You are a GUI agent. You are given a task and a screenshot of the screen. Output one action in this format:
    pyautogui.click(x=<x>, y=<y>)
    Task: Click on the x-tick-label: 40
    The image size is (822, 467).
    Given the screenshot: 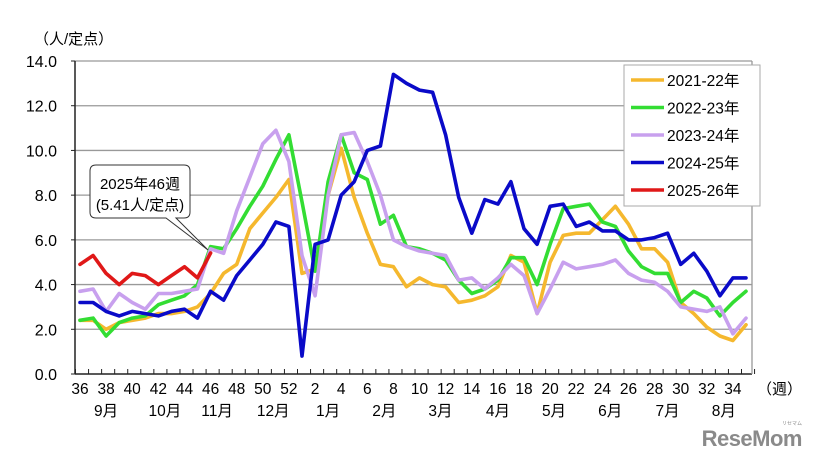 What is the action you would take?
    pyautogui.click(x=133, y=389)
    